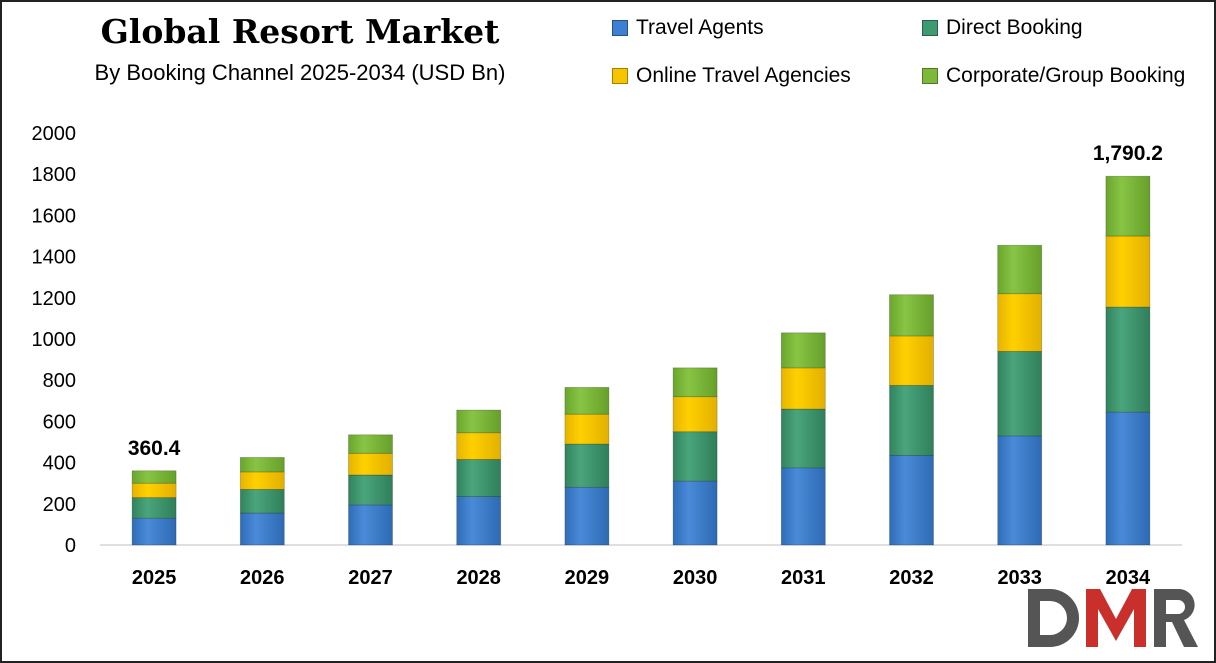  Describe the element at coordinates (300, 72) in the screenshot. I see `chart-subtitle: By Booking Channel 2025-2034 (USD Bn)` at that location.